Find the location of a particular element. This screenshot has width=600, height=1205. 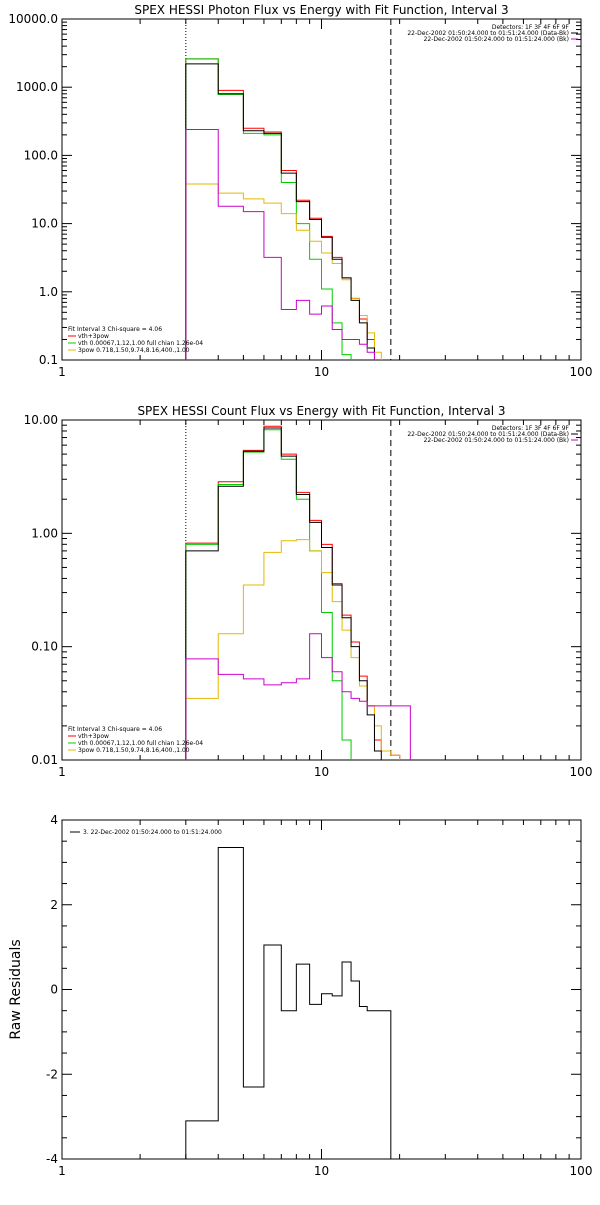

y-tick-label: -2 is located at coordinates (52, 1074).